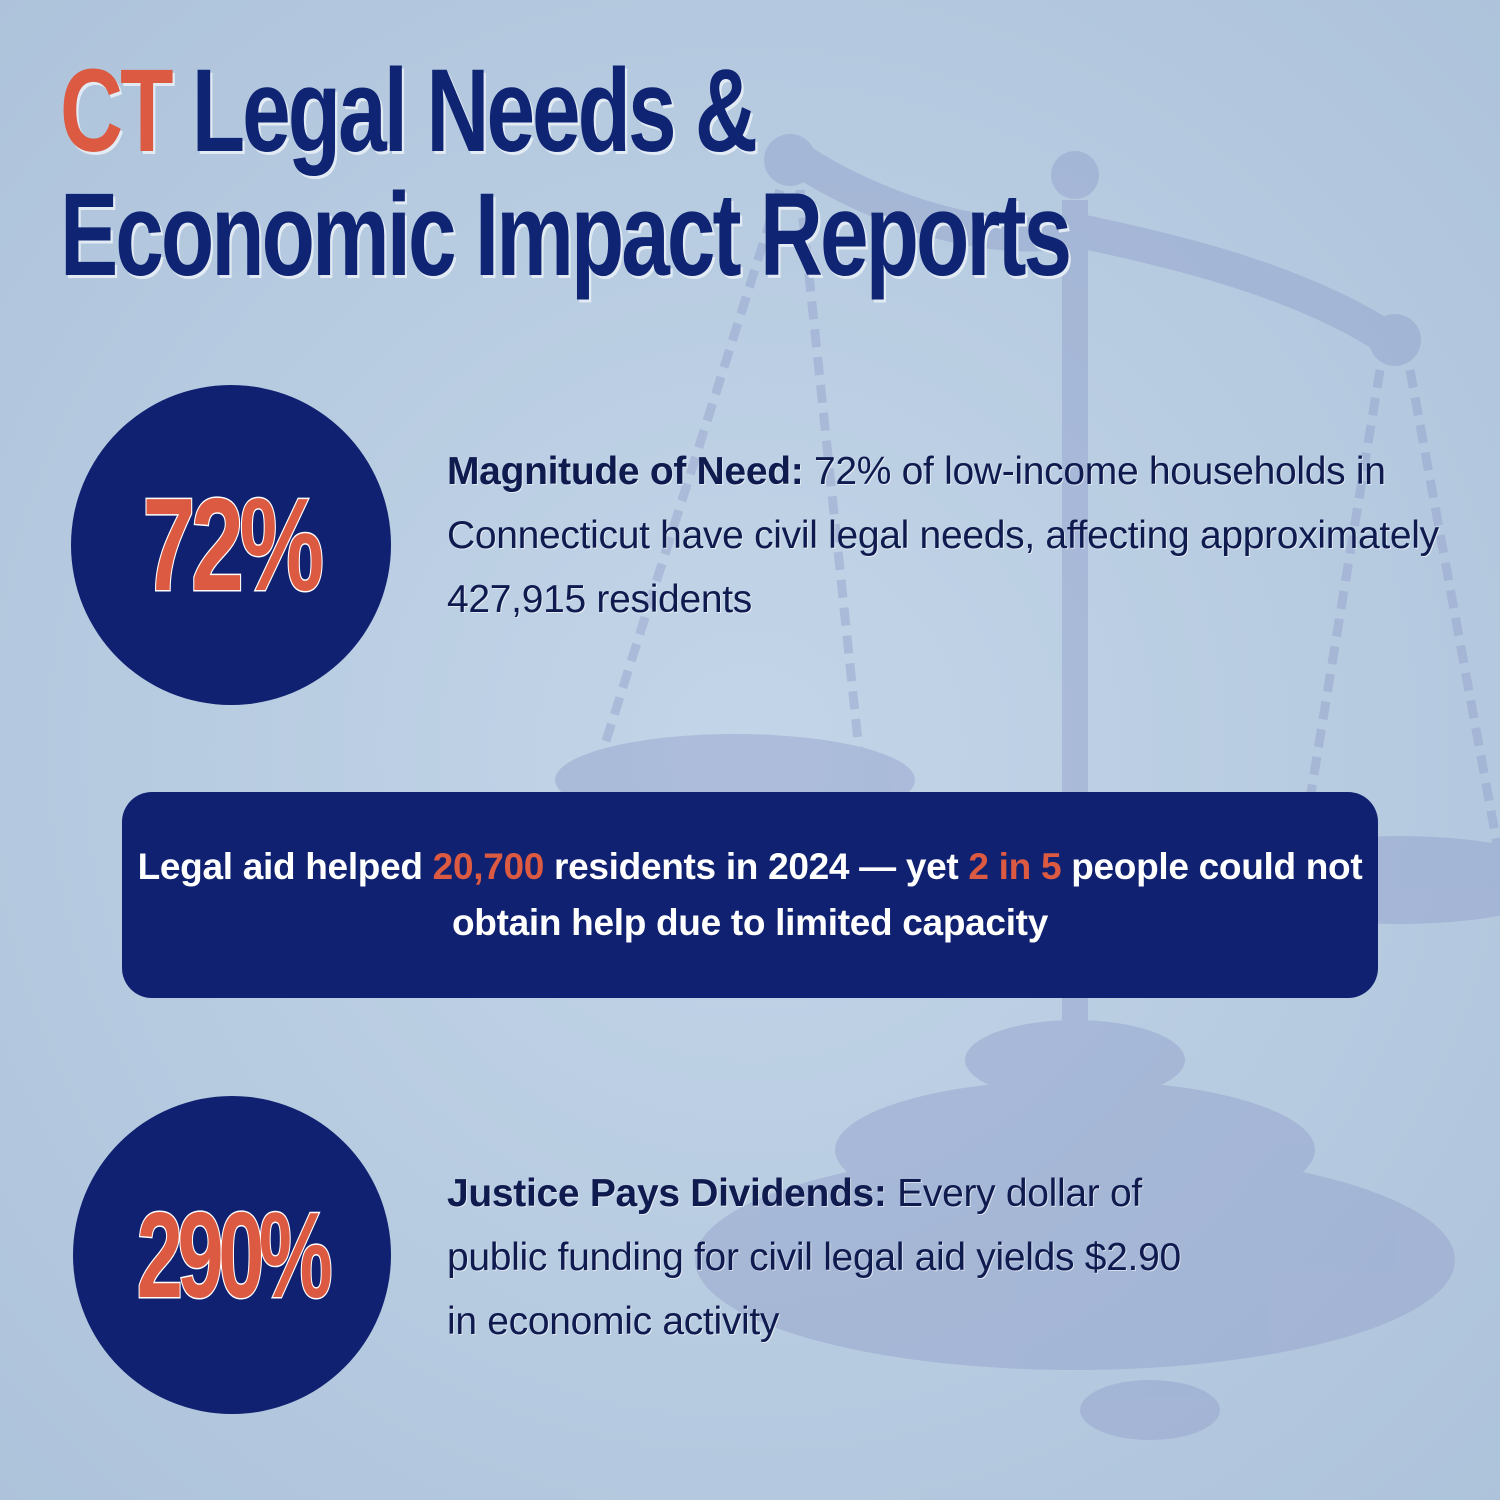 This screenshot has width=1500, height=1500. I want to click on stat-value-72: 72%, so click(233, 544).